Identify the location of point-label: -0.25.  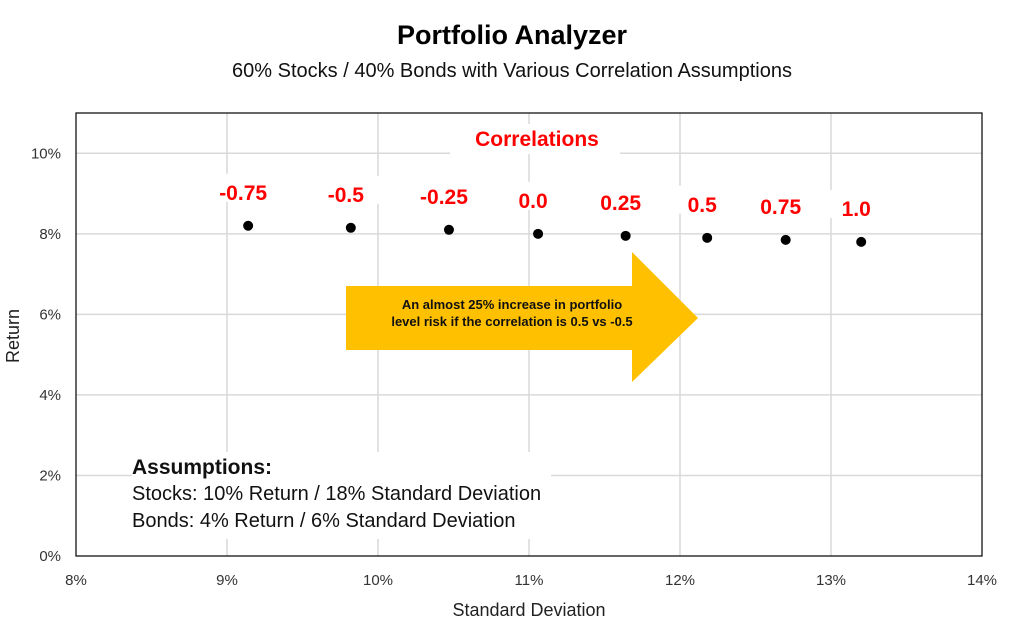
(444, 197).